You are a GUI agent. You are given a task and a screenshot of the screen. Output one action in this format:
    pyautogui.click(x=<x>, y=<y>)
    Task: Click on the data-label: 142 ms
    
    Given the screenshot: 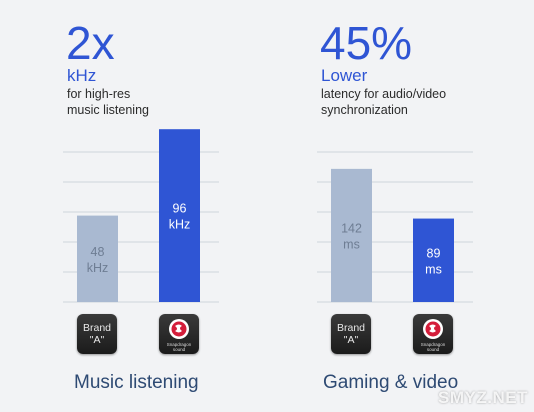 What is the action you would take?
    pyautogui.click(x=351, y=236)
    